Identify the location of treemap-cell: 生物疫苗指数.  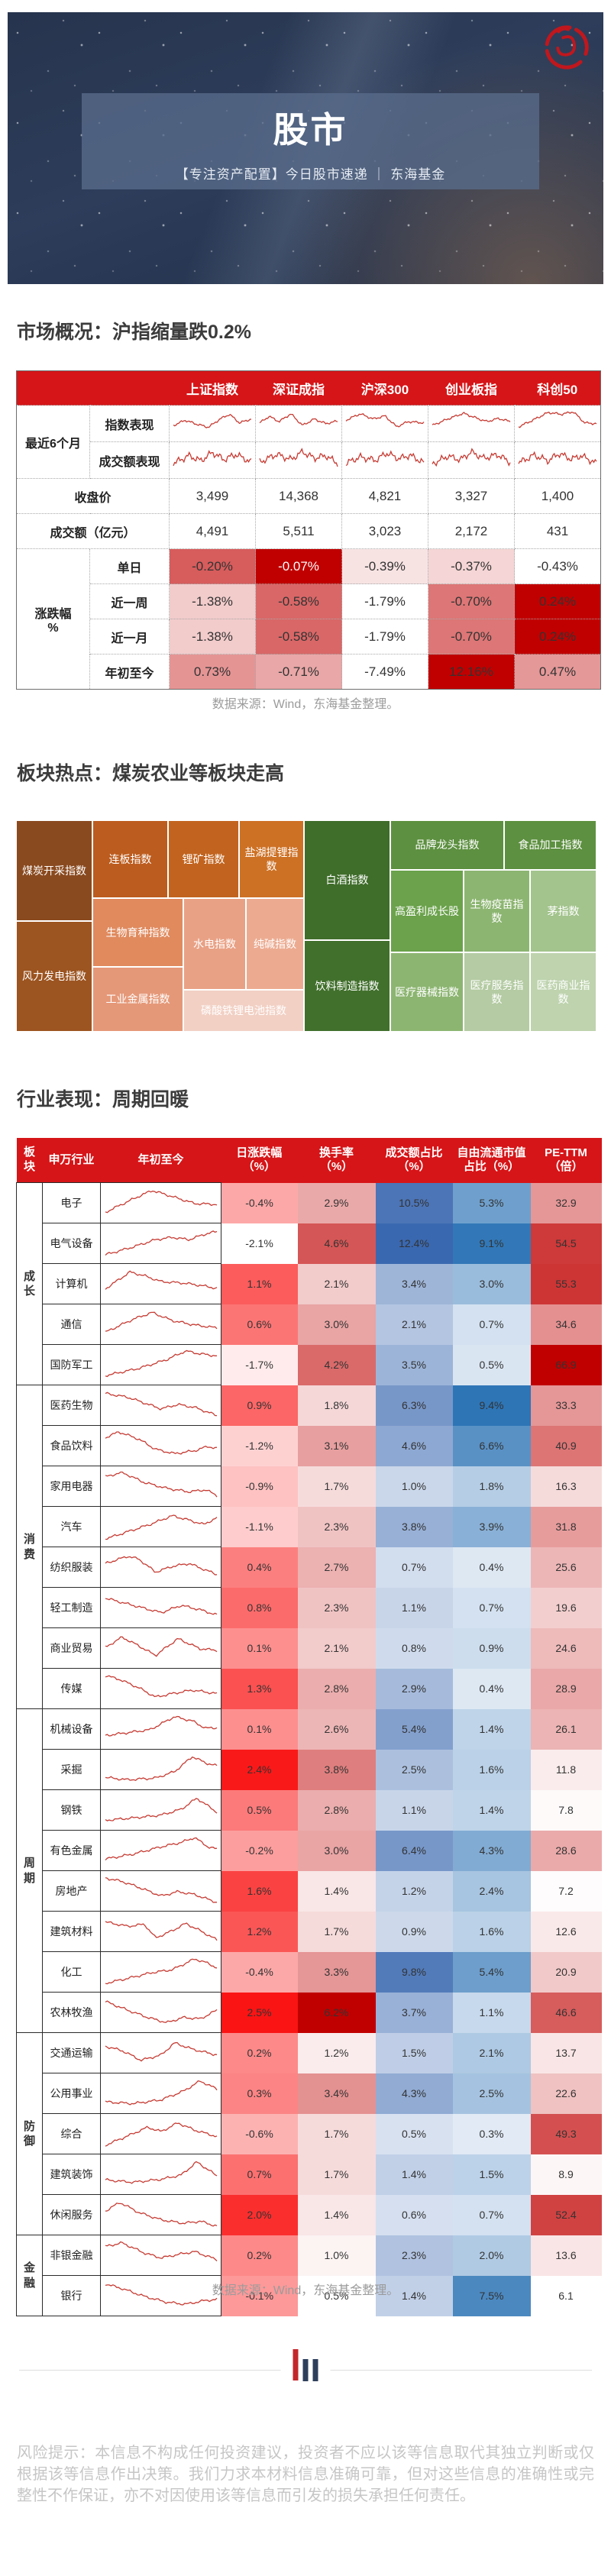
(497, 911).